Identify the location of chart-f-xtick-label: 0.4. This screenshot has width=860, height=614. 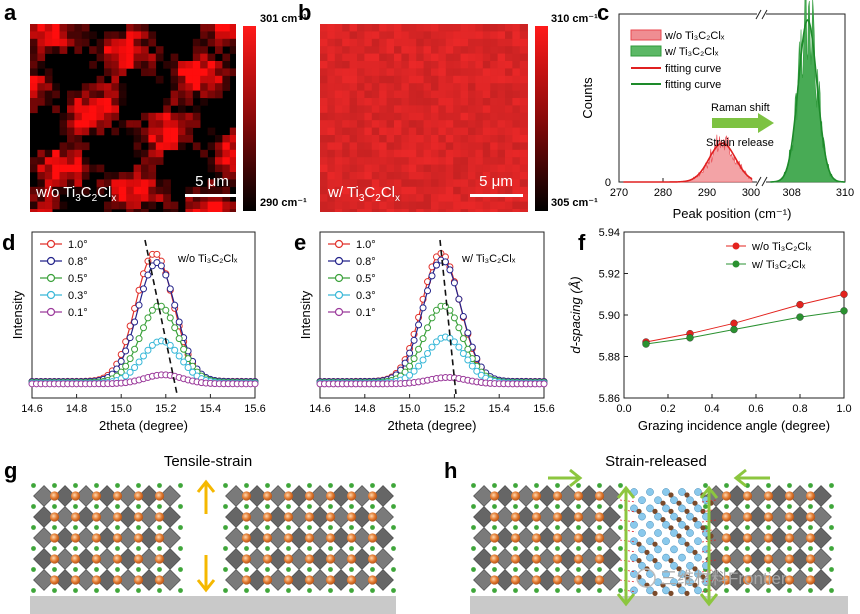
(711, 409).